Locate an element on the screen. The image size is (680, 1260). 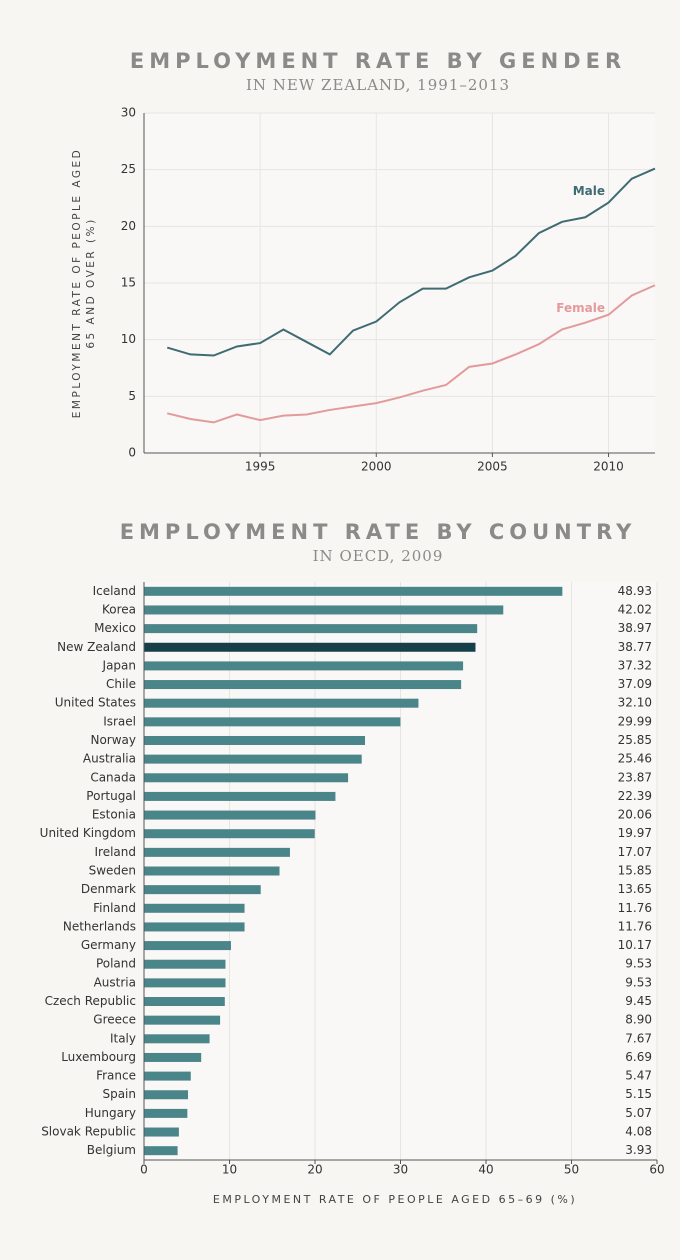
y-tick-label: Japan is located at coordinates (119, 665).